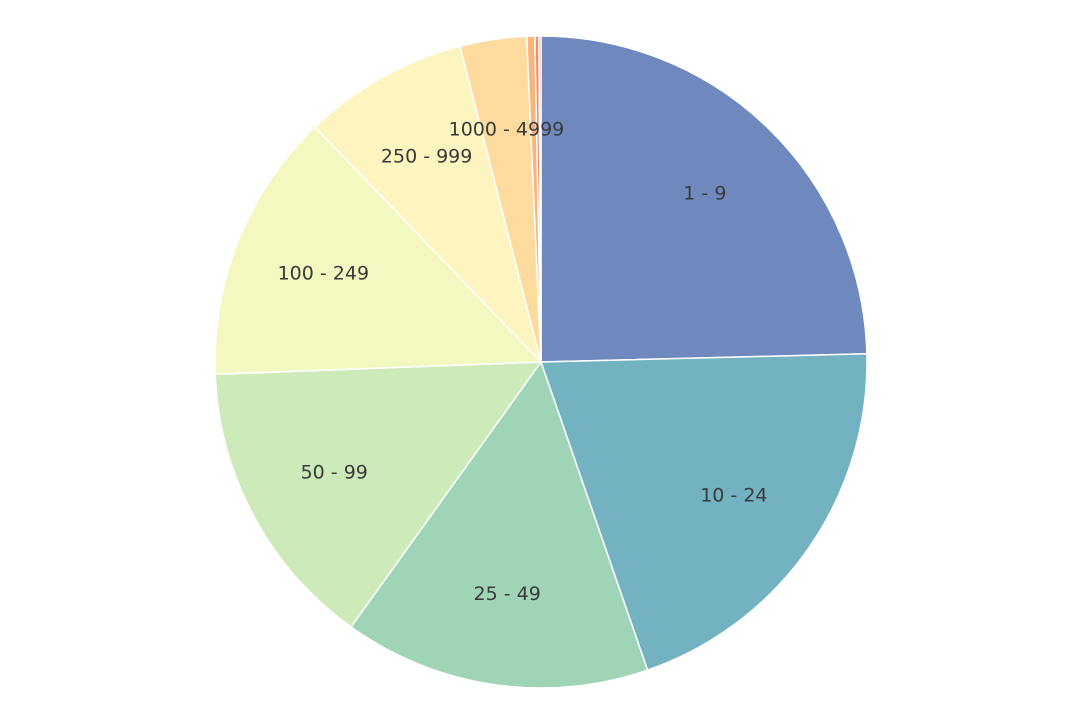  What do you see at coordinates (507, 129) in the screenshot?
I see `slice-label: 1000 - 4999` at bounding box center [507, 129].